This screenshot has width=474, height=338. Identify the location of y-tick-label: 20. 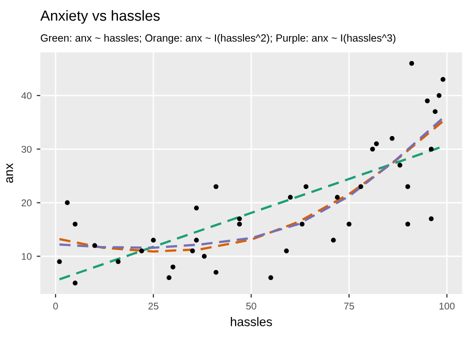
(27, 202).